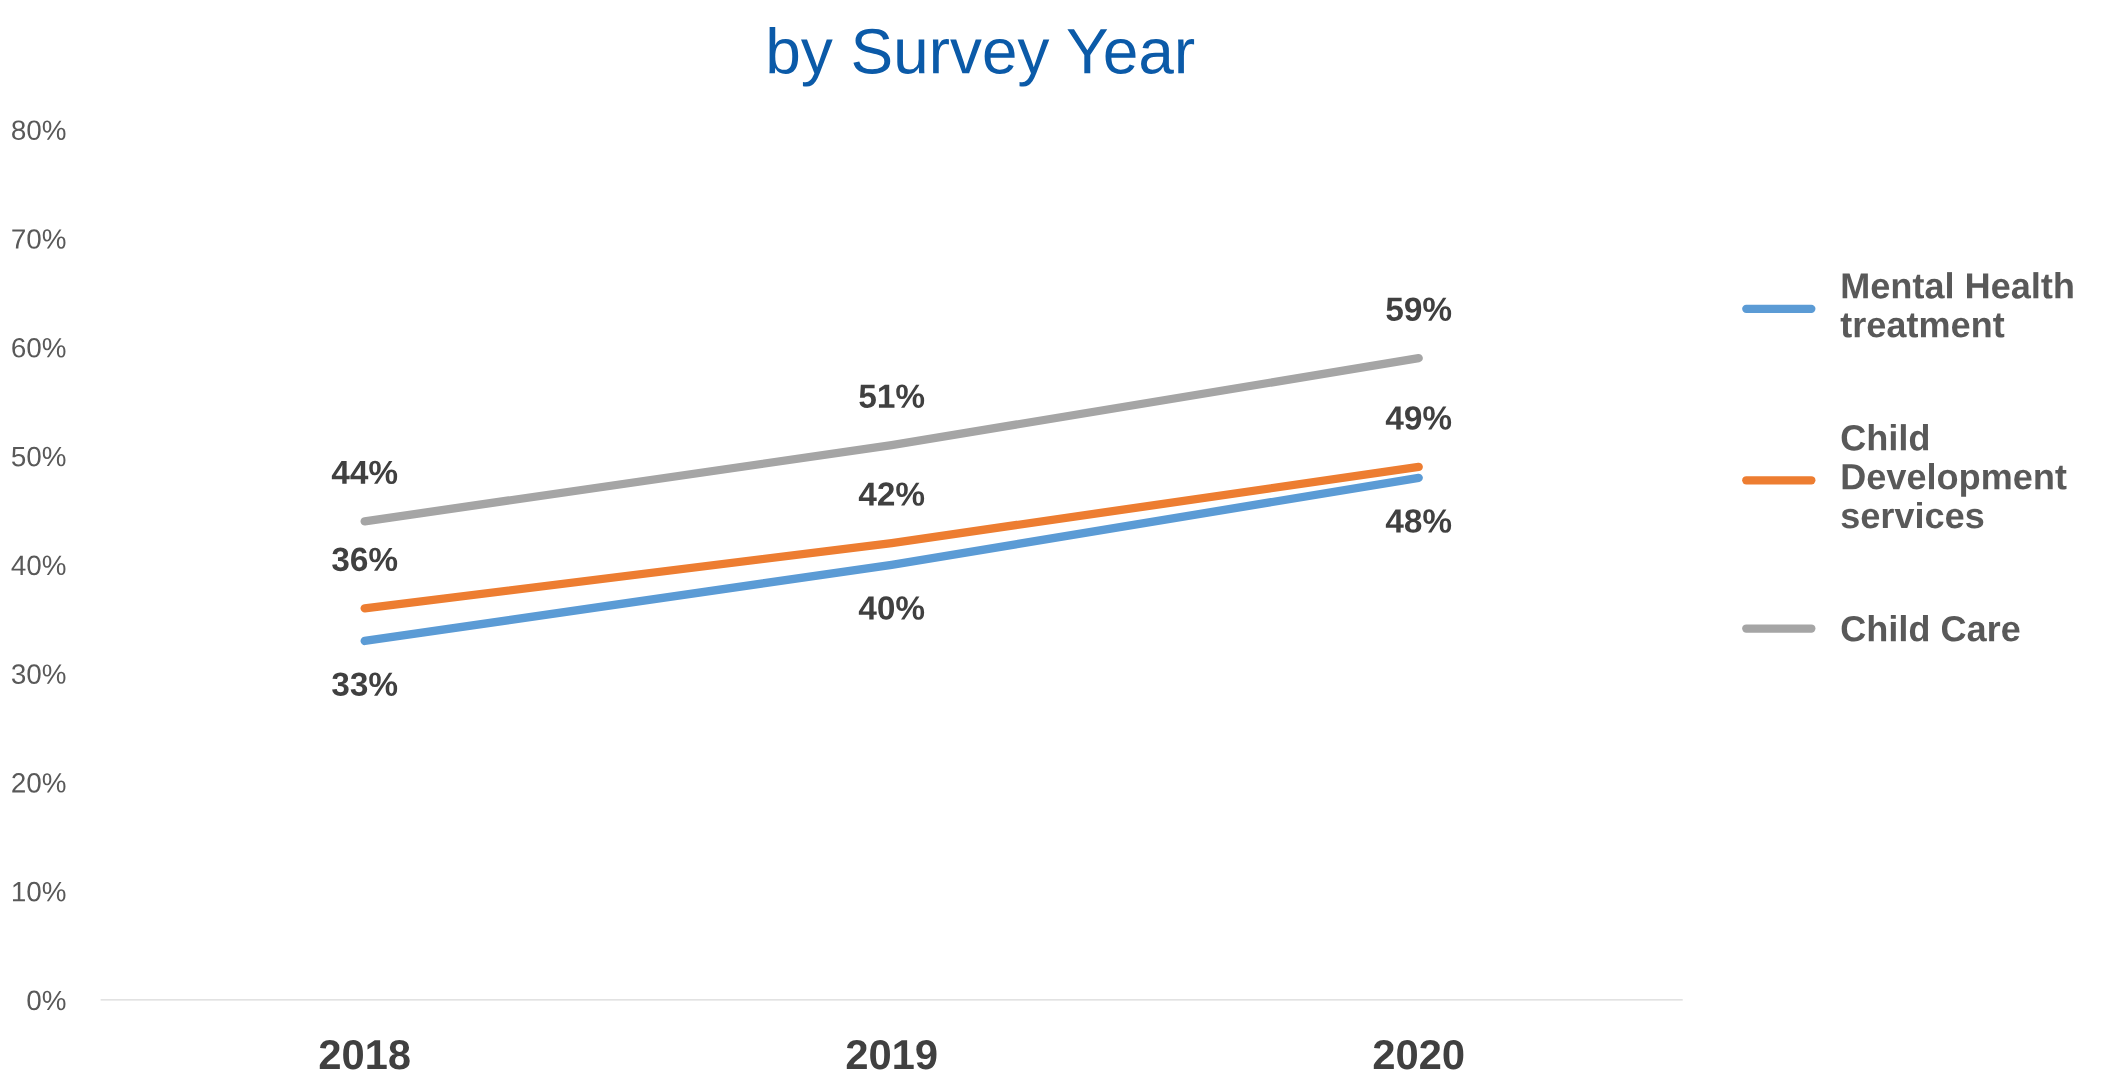 The width and height of the screenshot is (2108, 1081). I want to click on data-label: 33%, so click(365, 684).